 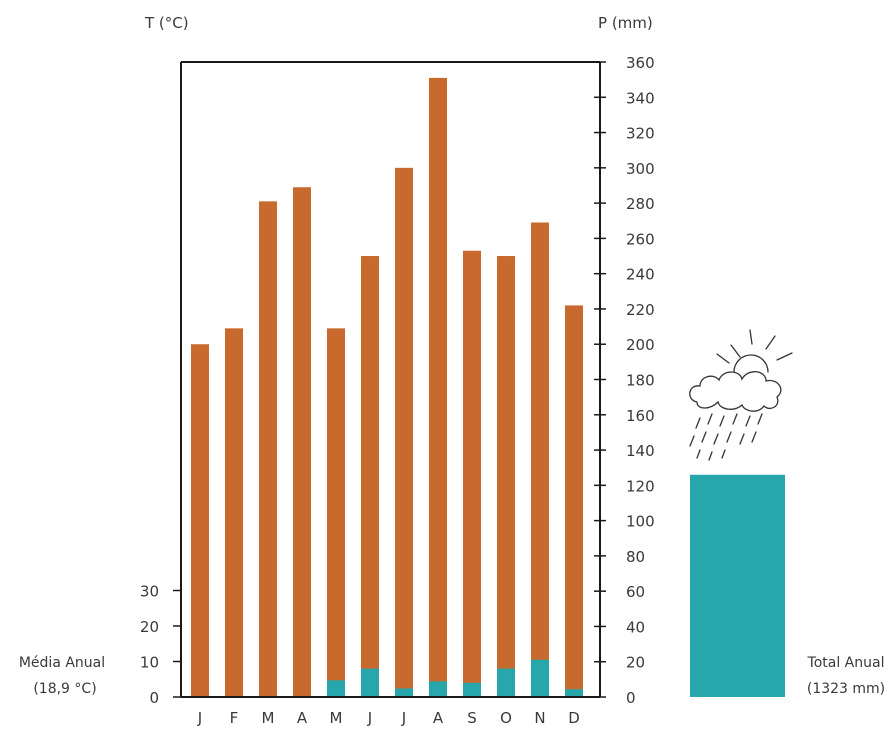 I want to click on month-label: N, so click(x=539, y=718).